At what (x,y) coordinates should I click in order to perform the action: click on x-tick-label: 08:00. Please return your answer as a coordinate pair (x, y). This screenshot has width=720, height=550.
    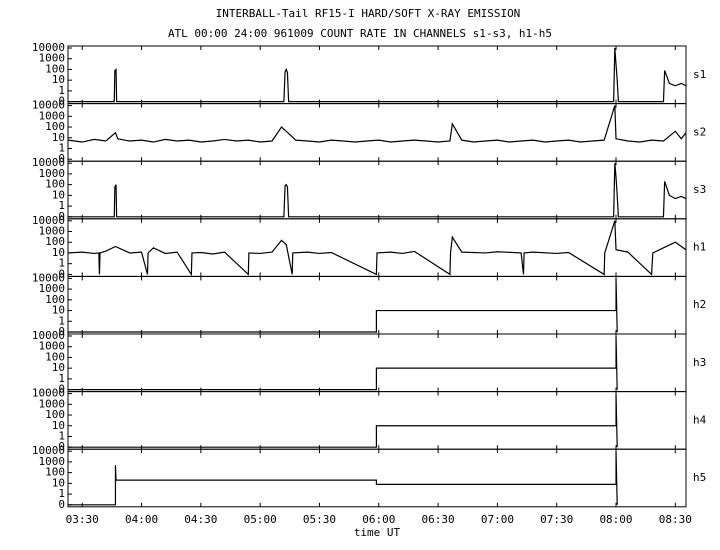
    Looking at the image, I should click on (615, 519).